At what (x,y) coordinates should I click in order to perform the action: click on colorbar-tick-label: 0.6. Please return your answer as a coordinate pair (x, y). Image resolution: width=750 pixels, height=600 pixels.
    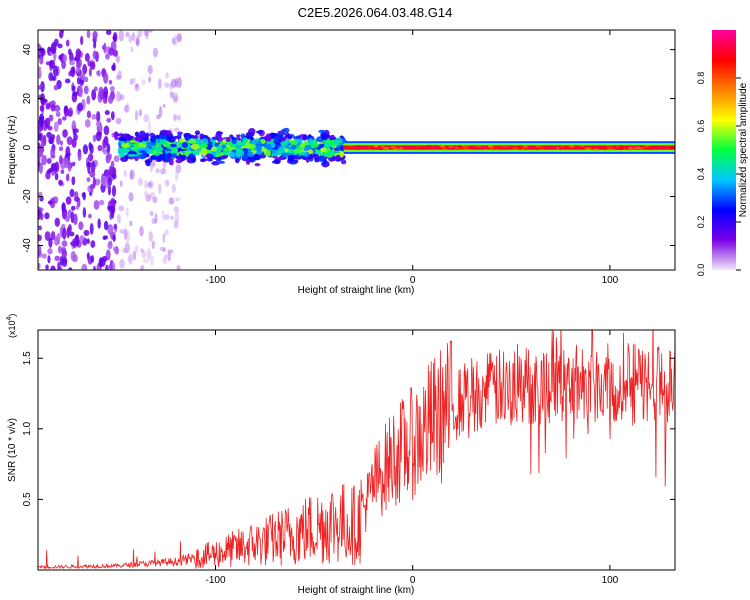
    Looking at the image, I should click on (701, 126).